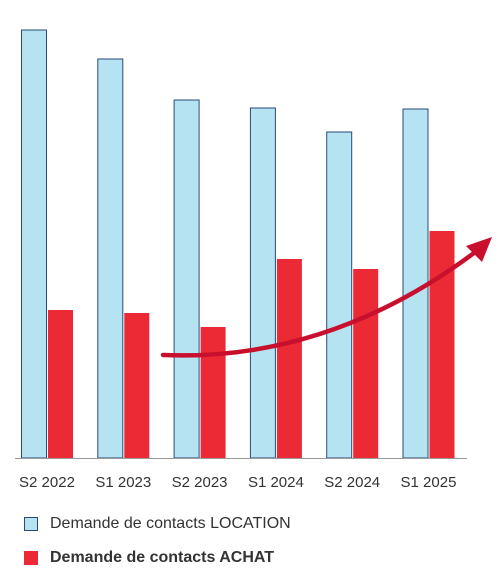 This screenshot has width=502, height=583. Describe the element at coordinates (479, 249) in the screenshot. I see `trend-arrow-head` at that location.